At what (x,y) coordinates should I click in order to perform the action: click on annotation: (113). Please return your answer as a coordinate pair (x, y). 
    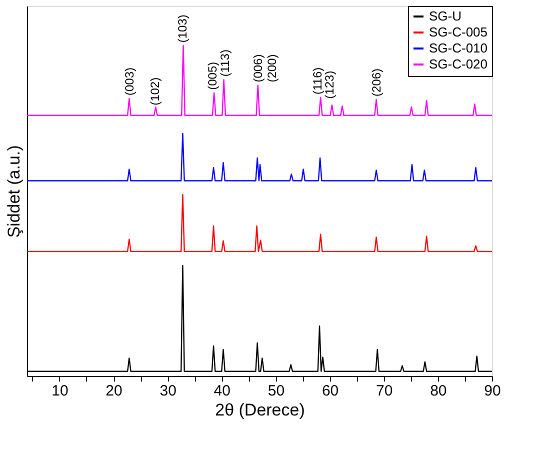
    Looking at the image, I should click on (225, 63).